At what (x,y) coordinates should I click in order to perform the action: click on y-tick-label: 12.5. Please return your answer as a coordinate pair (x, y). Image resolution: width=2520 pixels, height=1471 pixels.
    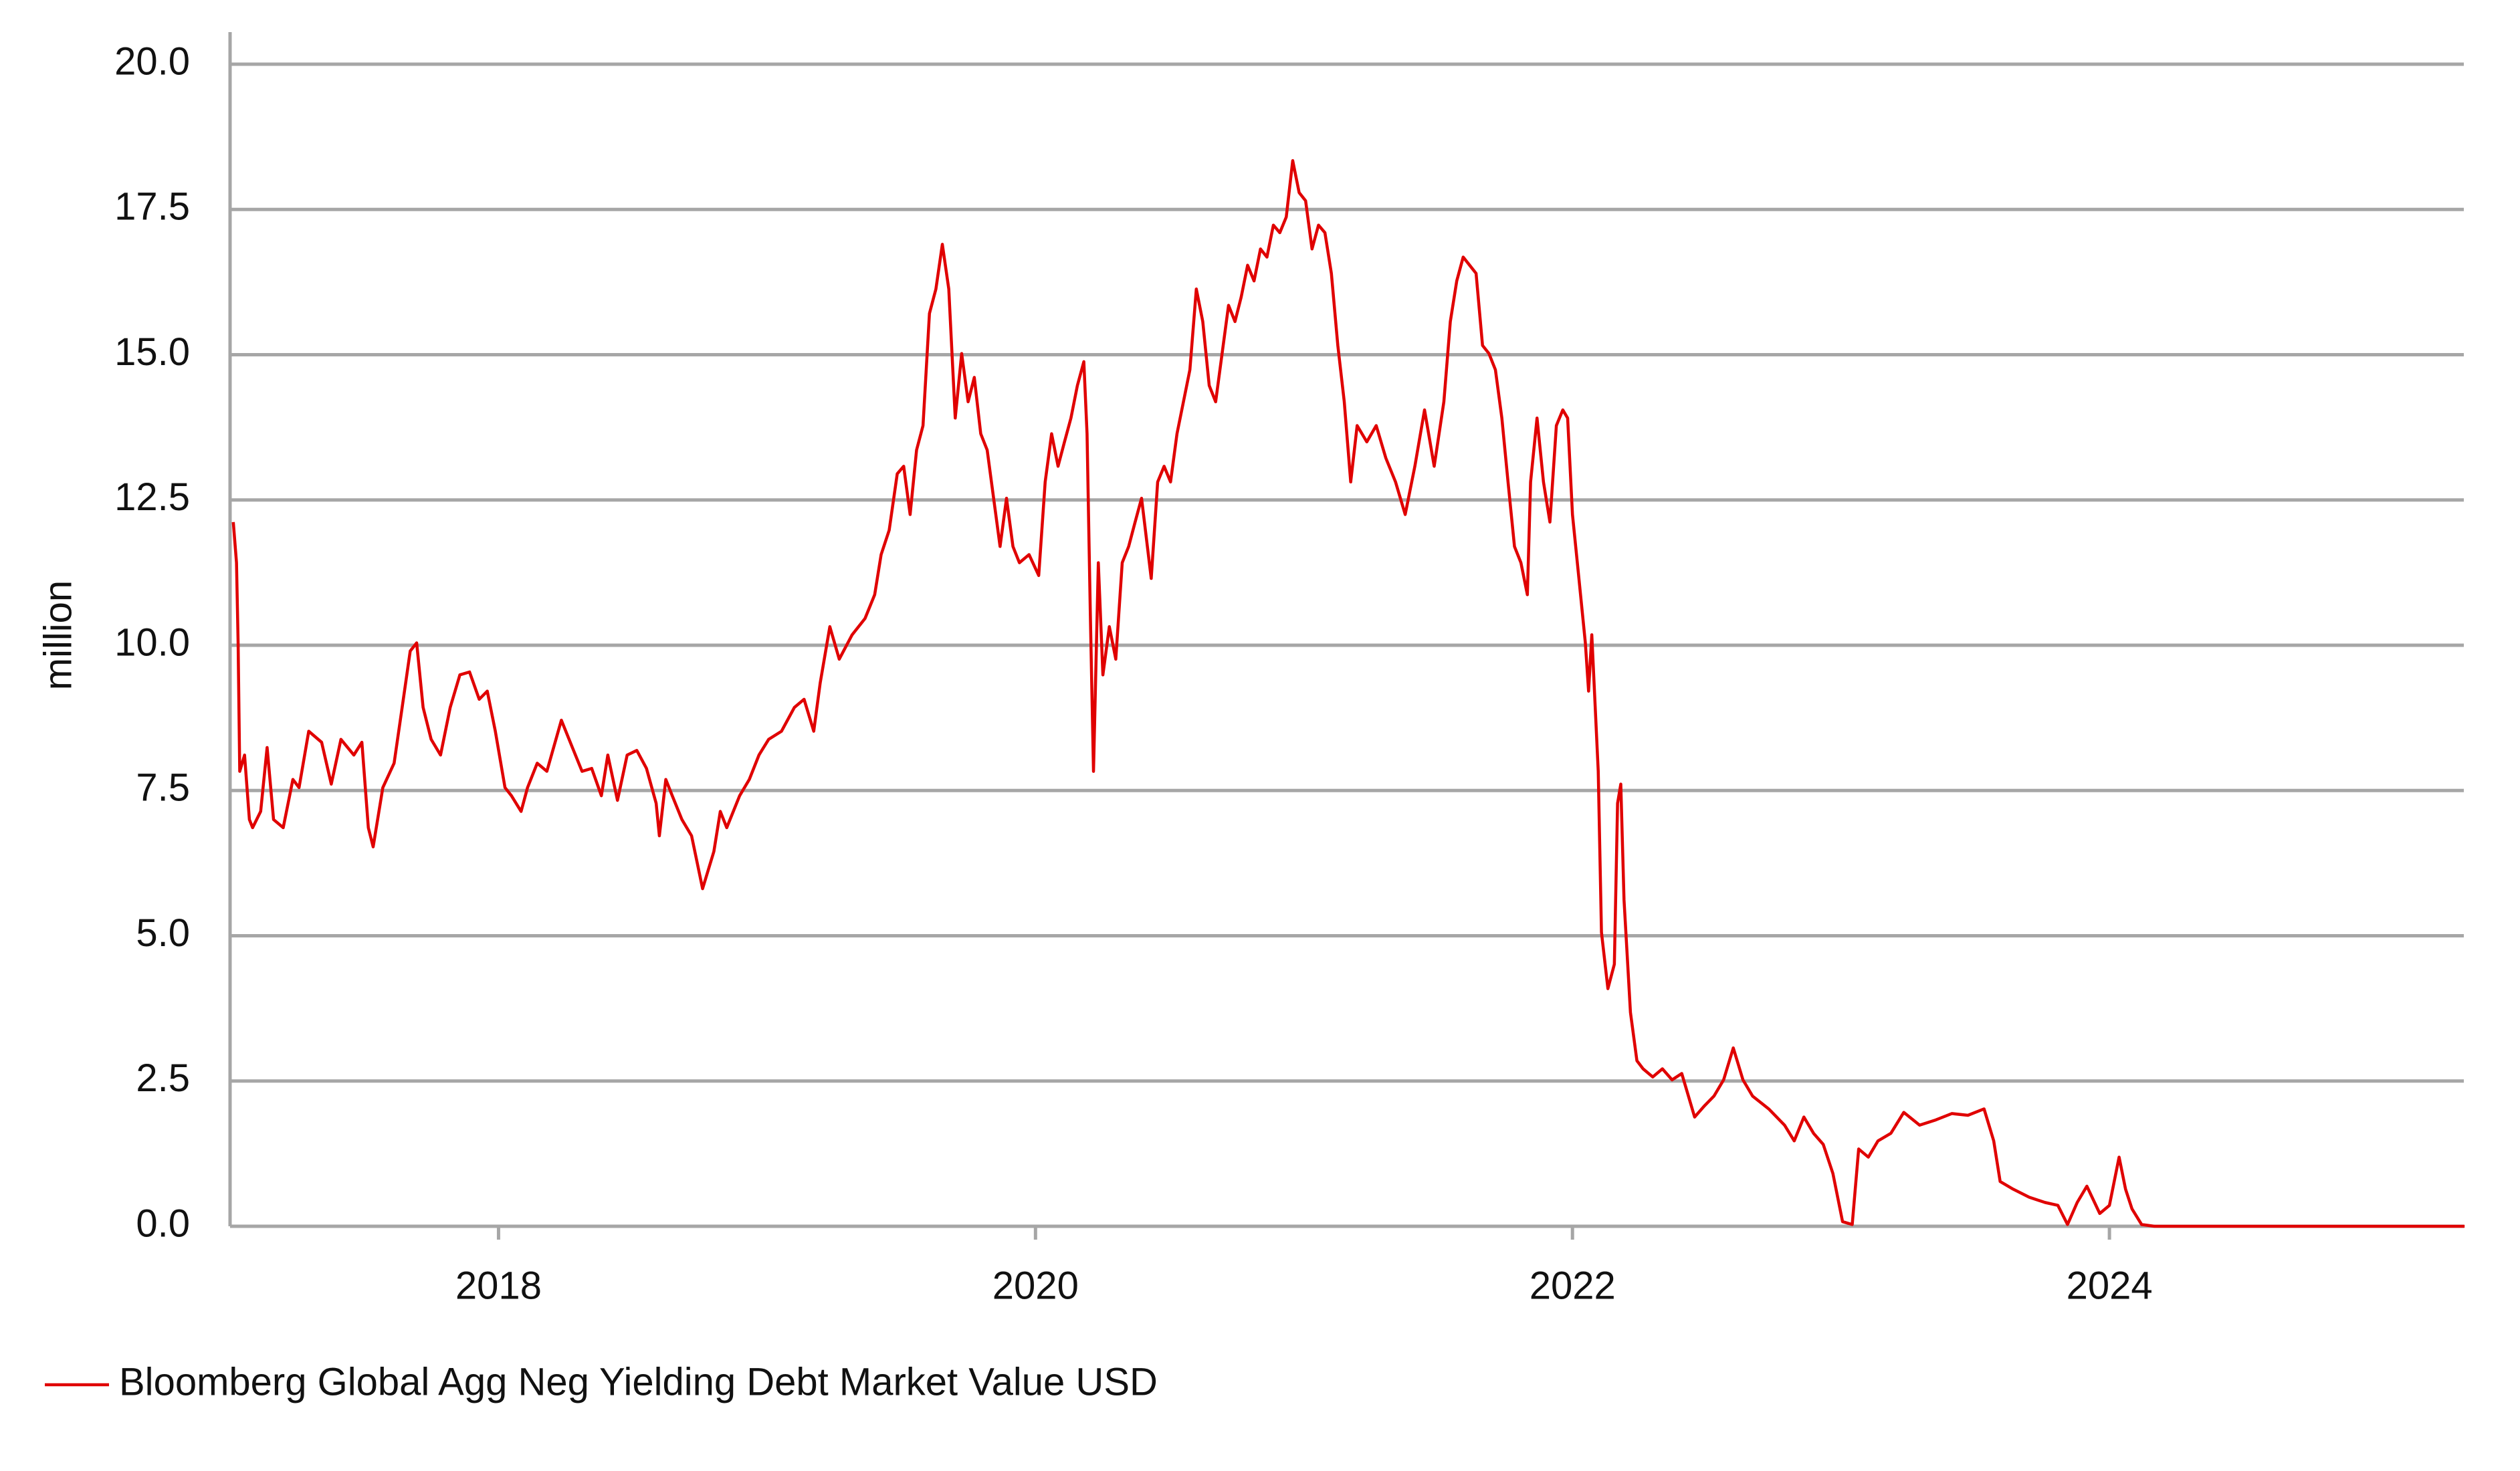
    Looking at the image, I should click on (152, 497).